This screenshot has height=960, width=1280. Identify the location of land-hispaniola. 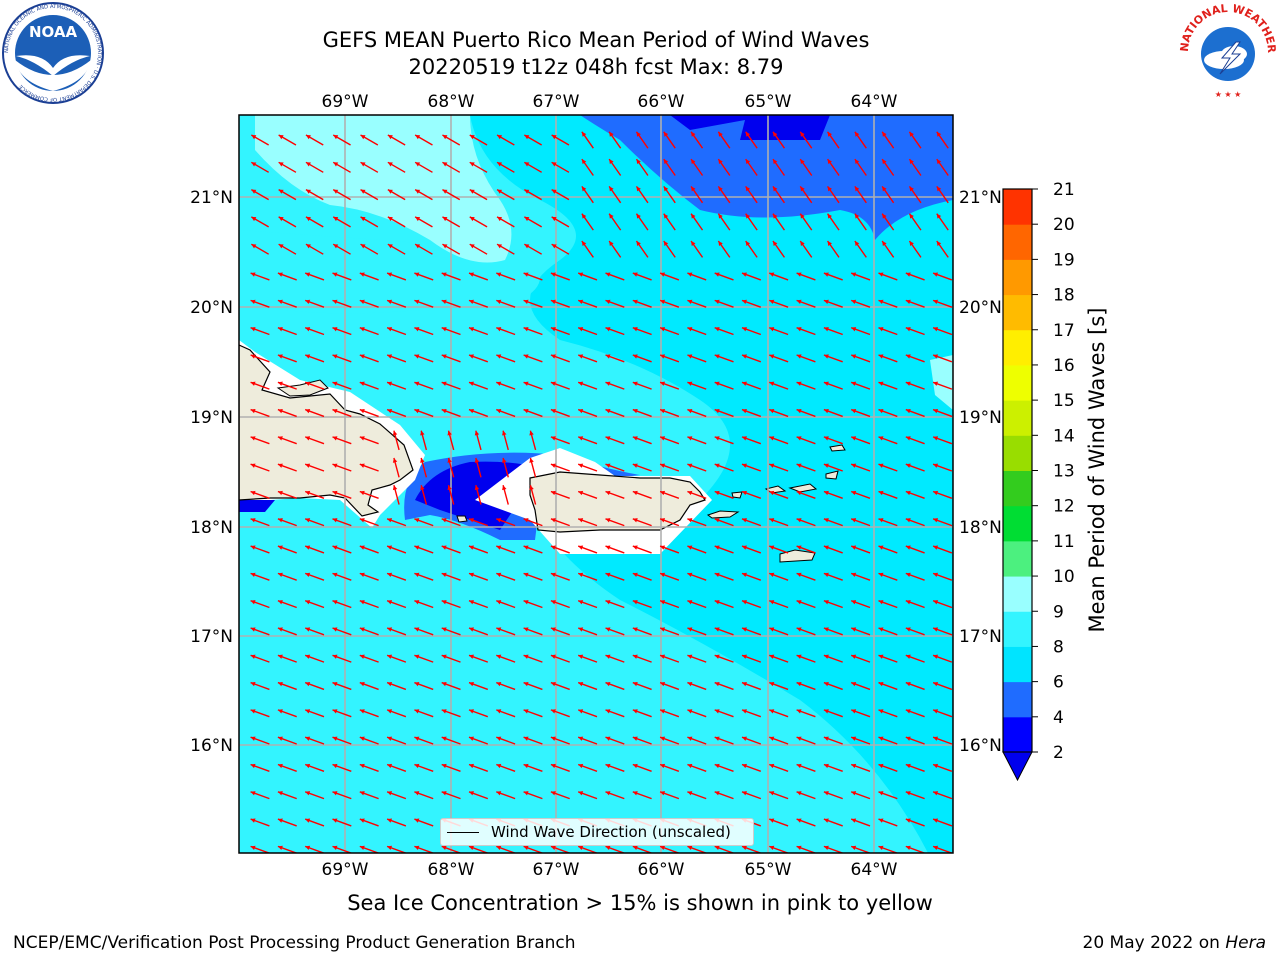
(326, 430).